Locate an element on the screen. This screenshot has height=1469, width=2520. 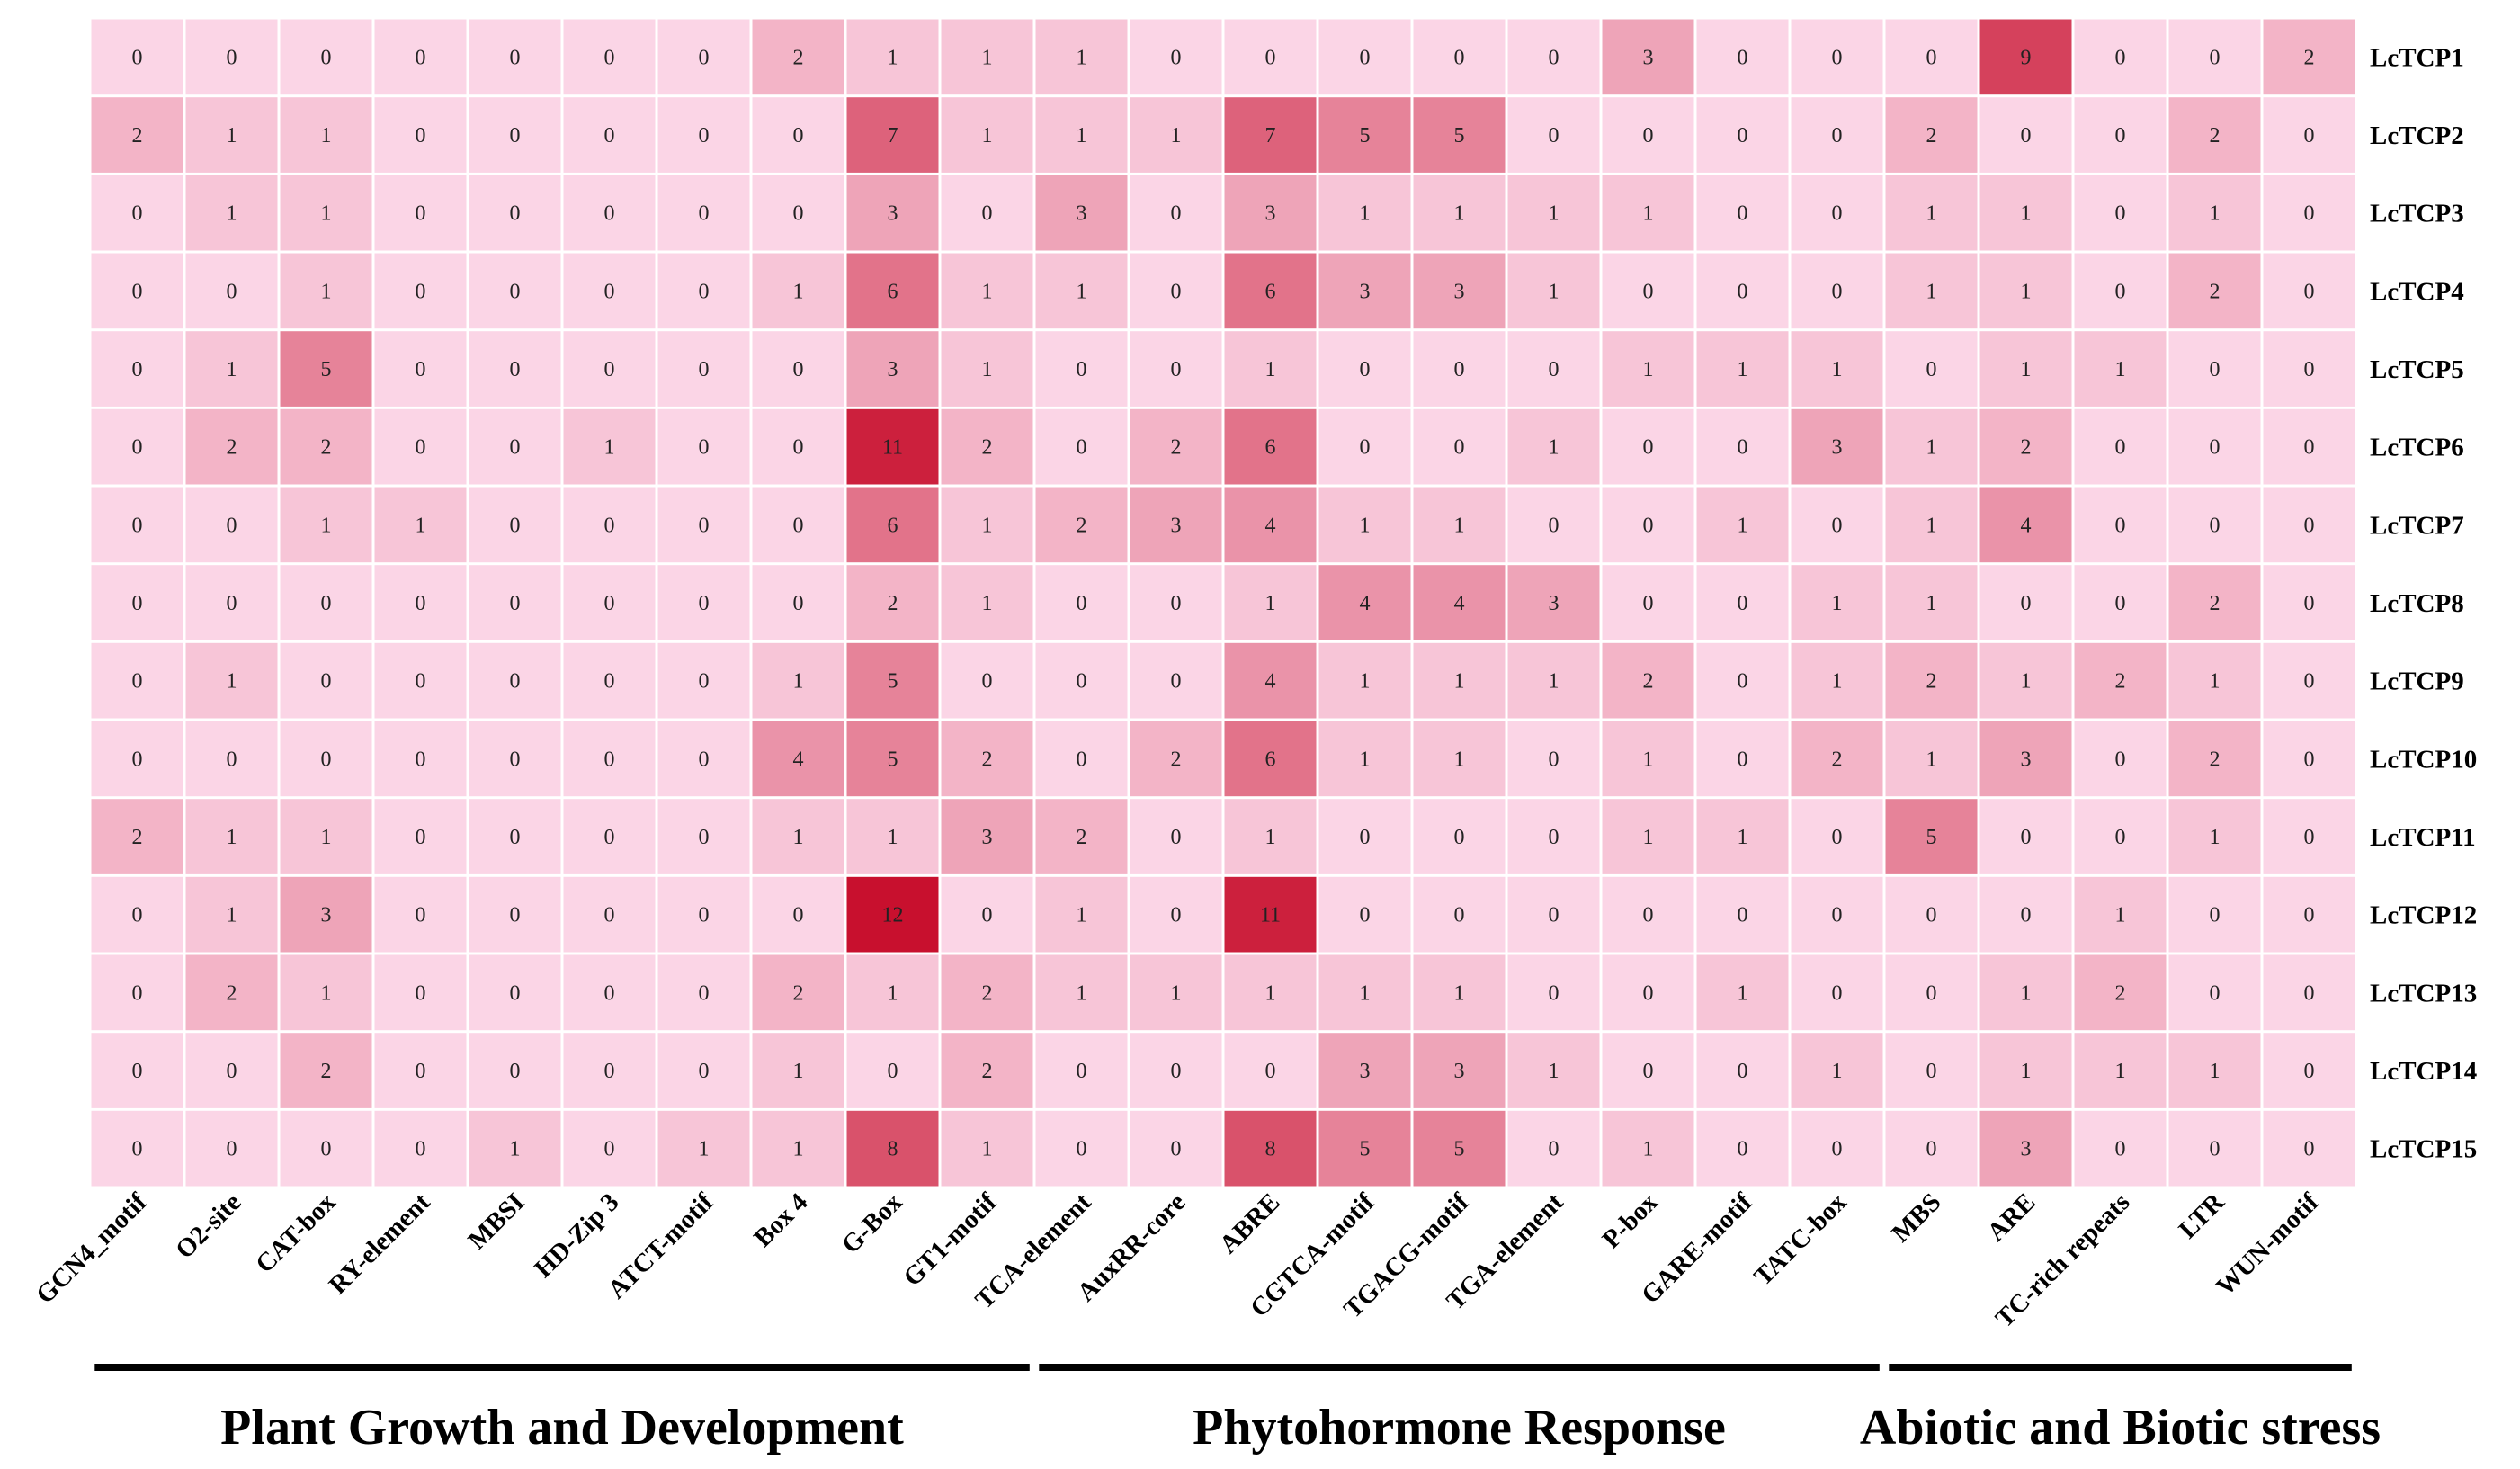
cell-value-label: 3 is located at coordinates (1176, 525).